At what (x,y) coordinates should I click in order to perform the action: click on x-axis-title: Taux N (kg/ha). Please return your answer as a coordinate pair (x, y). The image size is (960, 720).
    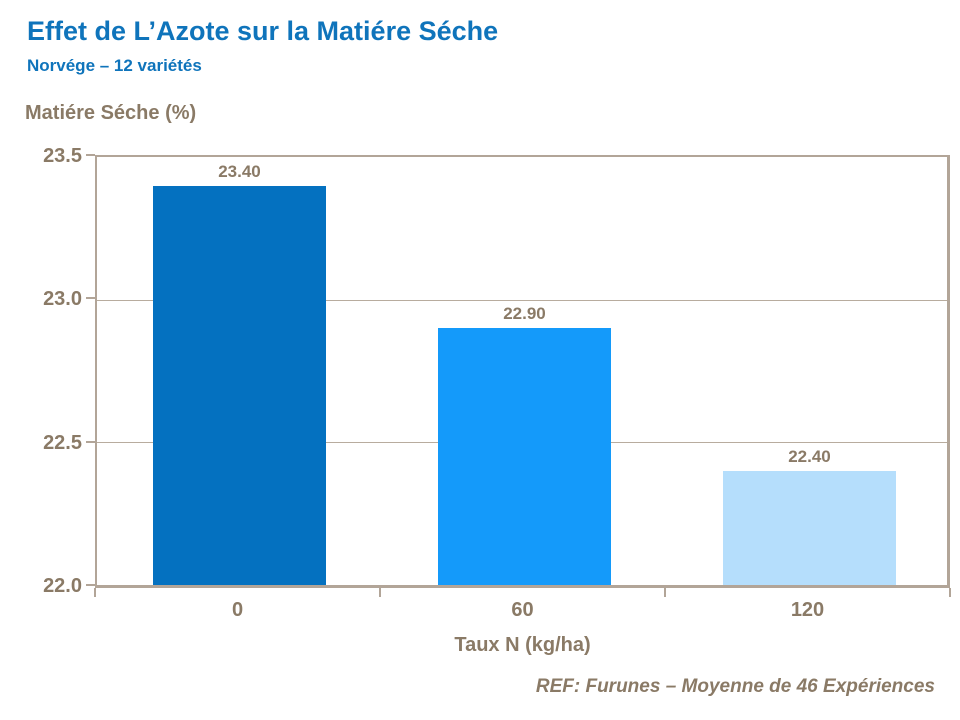
    Looking at the image, I should click on (522, 645).